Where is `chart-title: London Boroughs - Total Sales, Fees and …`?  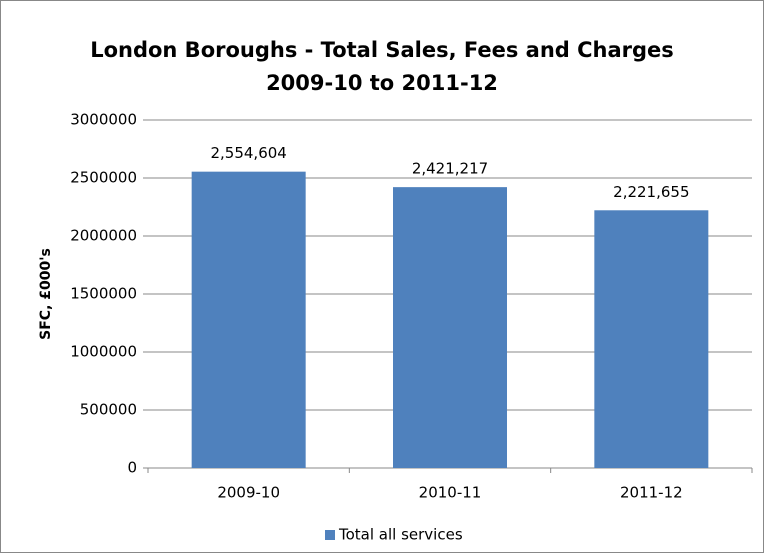
chart-title: London Boroughs - Total Sales, Fees and … is located at coordinates (382, 50).